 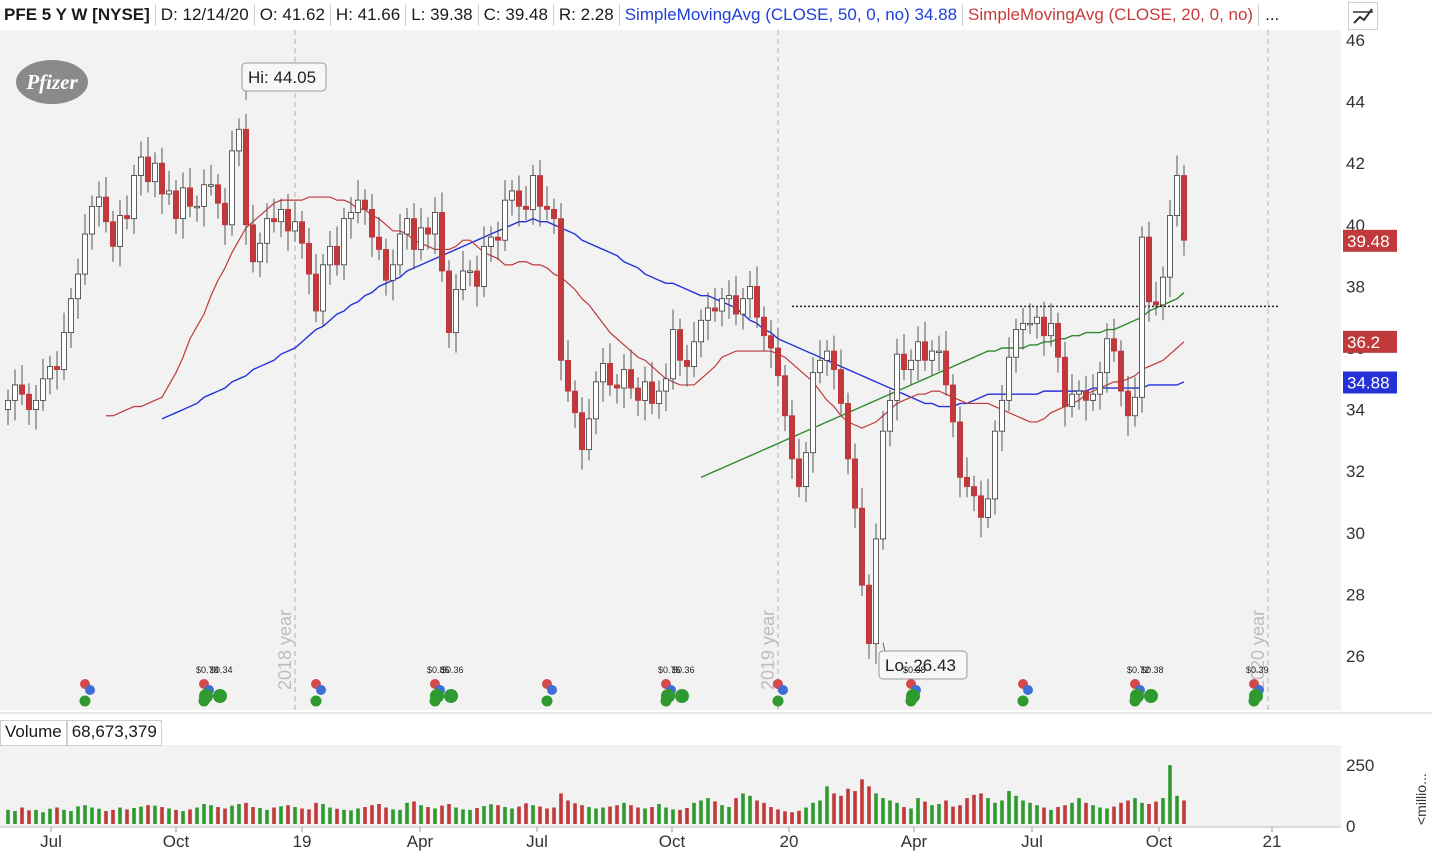 What do you see at coordinates (1355, 286) in the screenshot?
I see `price-tick-label: 38` at bounding box center [1355, 286].